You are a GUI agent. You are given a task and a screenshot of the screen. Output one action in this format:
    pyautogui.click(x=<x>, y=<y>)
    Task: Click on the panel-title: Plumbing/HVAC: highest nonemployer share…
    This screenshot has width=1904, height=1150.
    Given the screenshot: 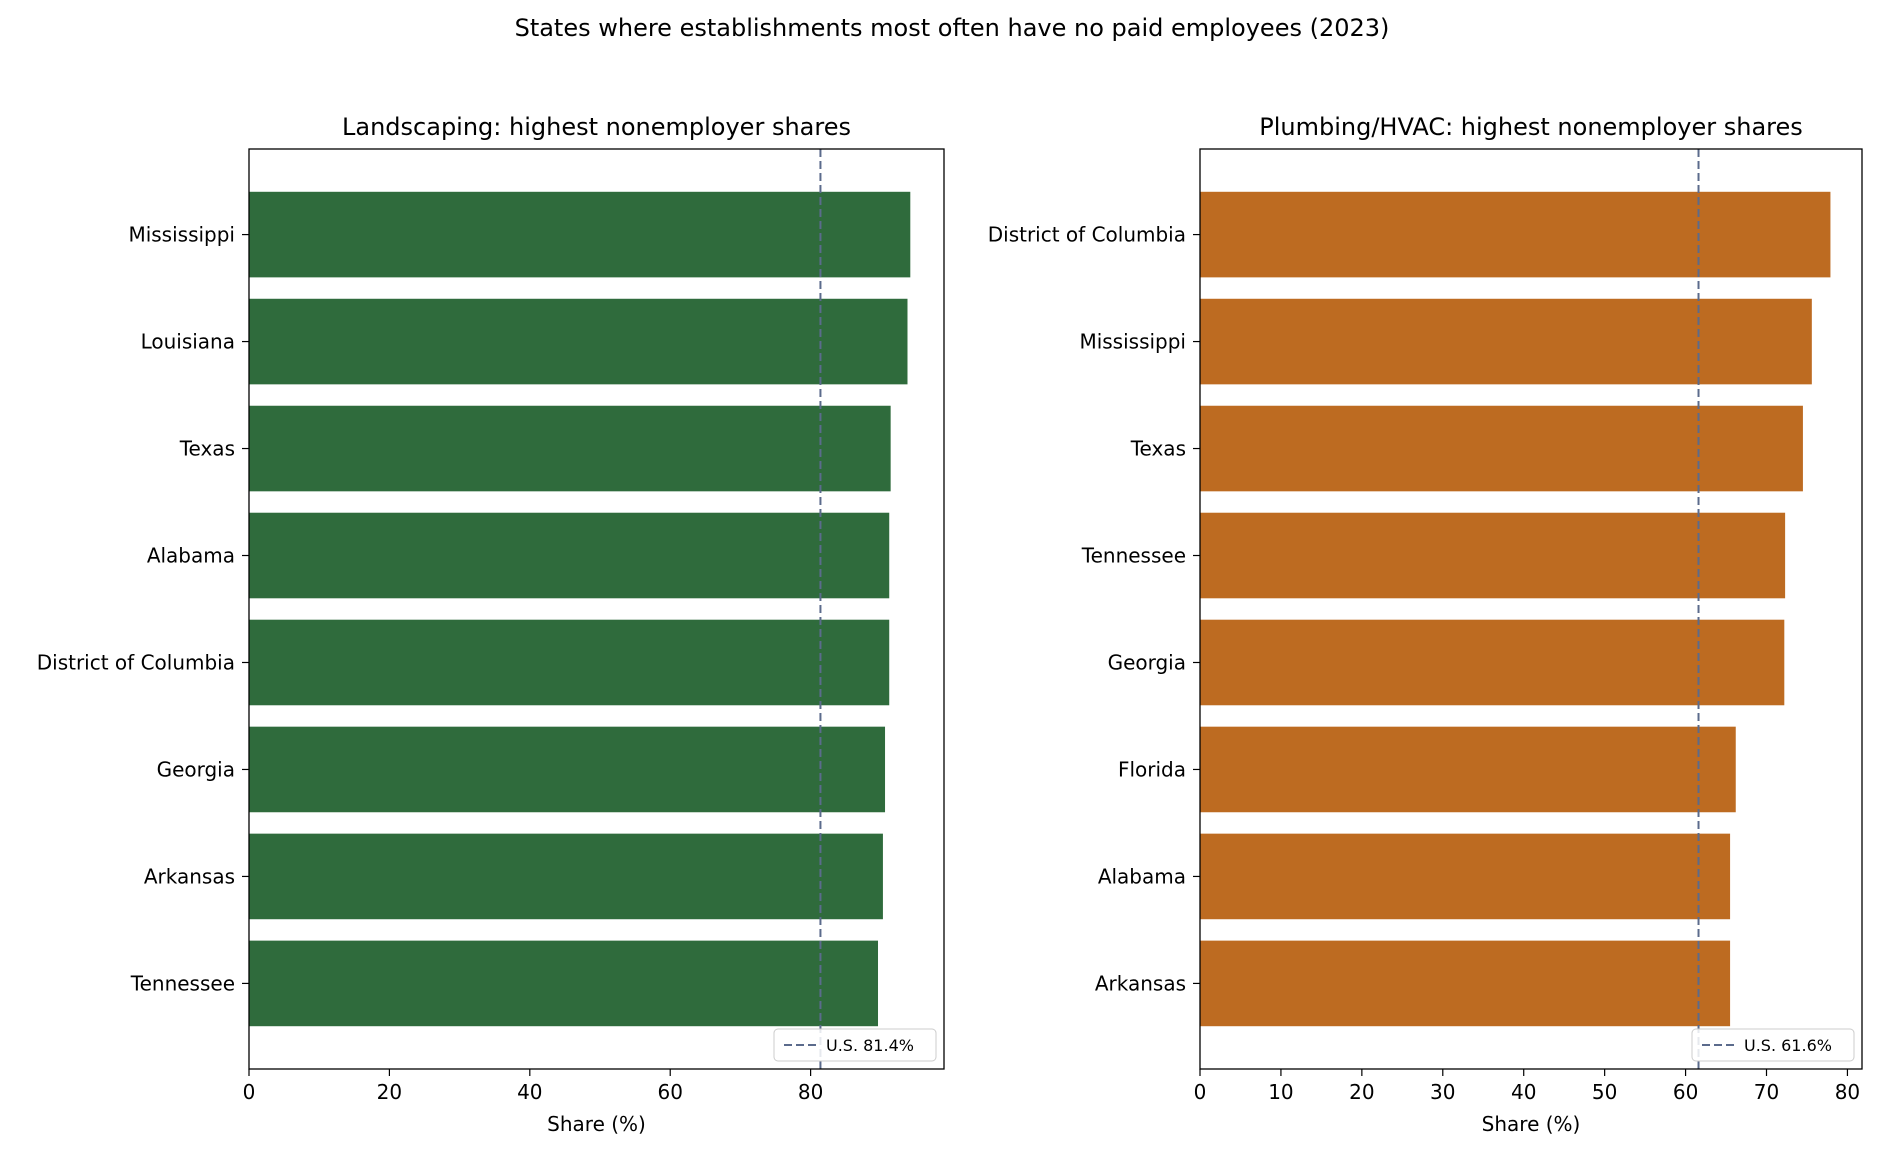 What is the action you would take?
    pyautogui.click(x=1531, y=127)
    